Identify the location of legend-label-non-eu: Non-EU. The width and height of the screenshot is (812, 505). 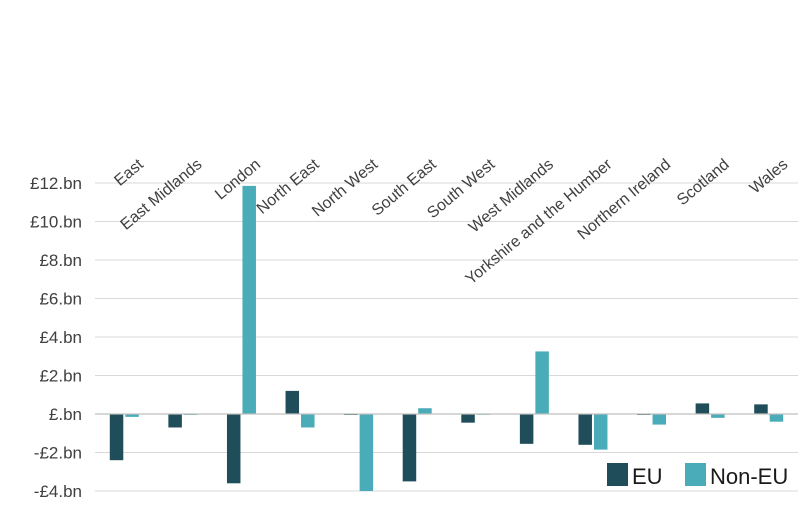
(749, 476).